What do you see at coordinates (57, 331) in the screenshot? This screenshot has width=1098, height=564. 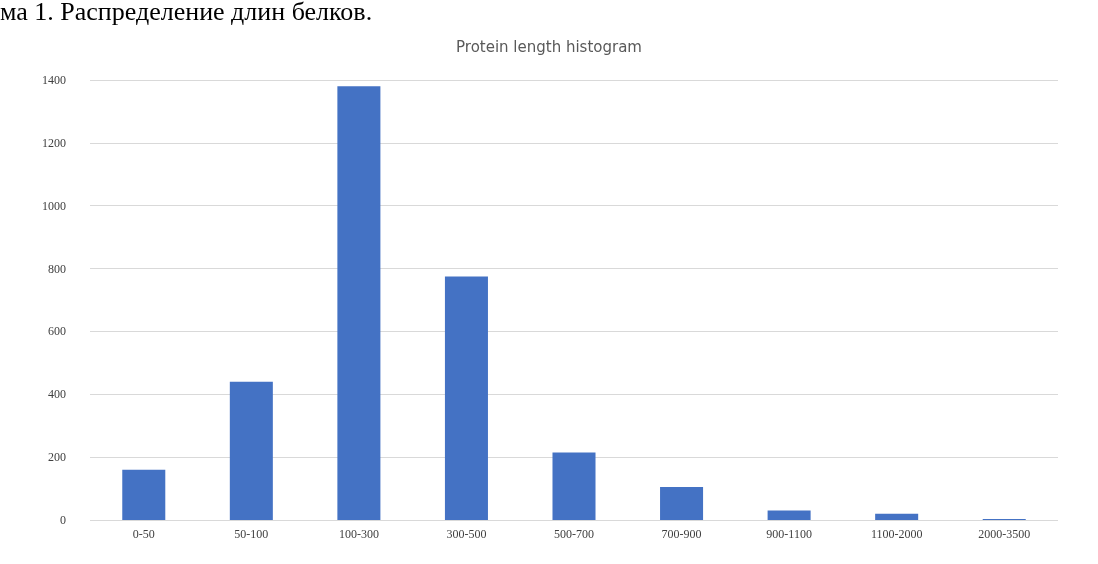 I see `y-tick-label: 600` at bounding box center [57, 331].